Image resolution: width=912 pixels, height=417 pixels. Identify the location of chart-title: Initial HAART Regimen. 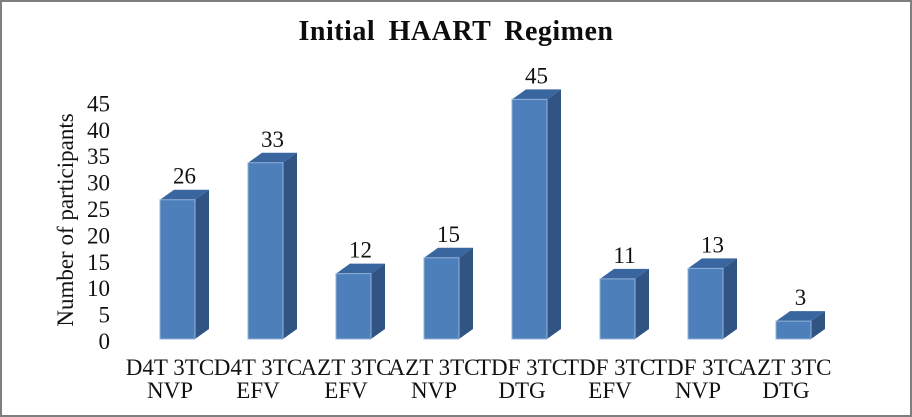
(456, 31).